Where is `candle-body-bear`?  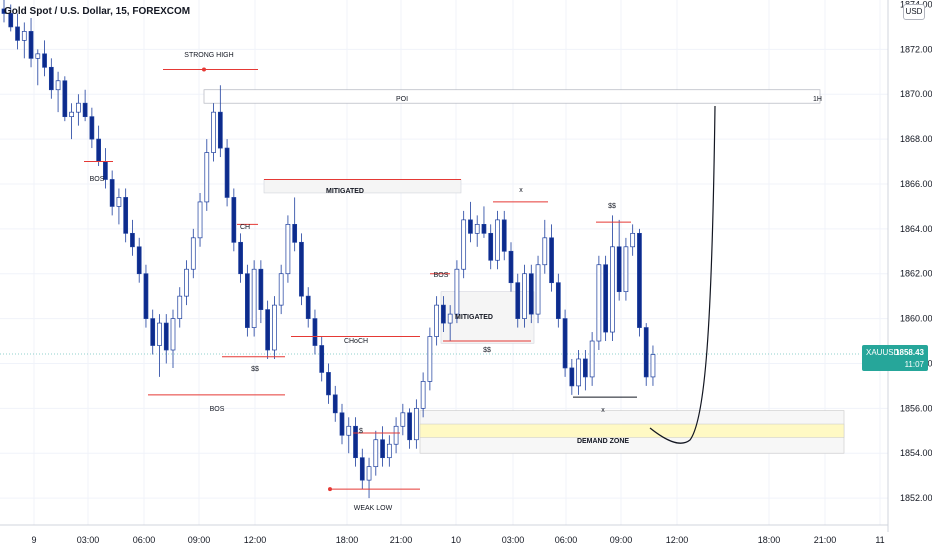
candle-body-bear is located at coordinates (31, 45).